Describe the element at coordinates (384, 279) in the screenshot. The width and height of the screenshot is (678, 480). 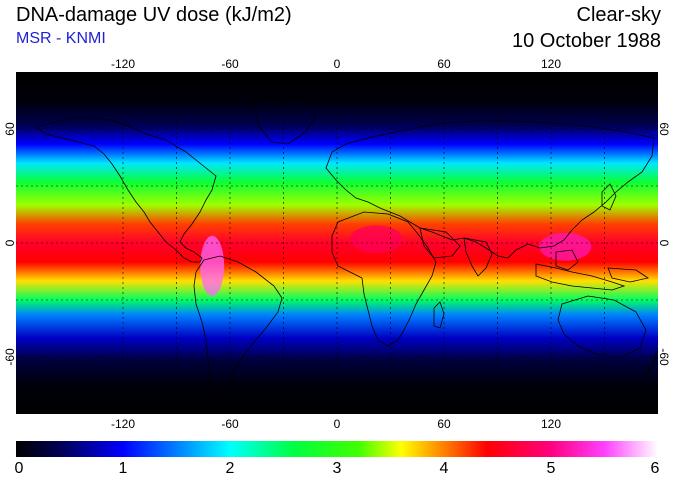
I see `coast-africa` at that location.